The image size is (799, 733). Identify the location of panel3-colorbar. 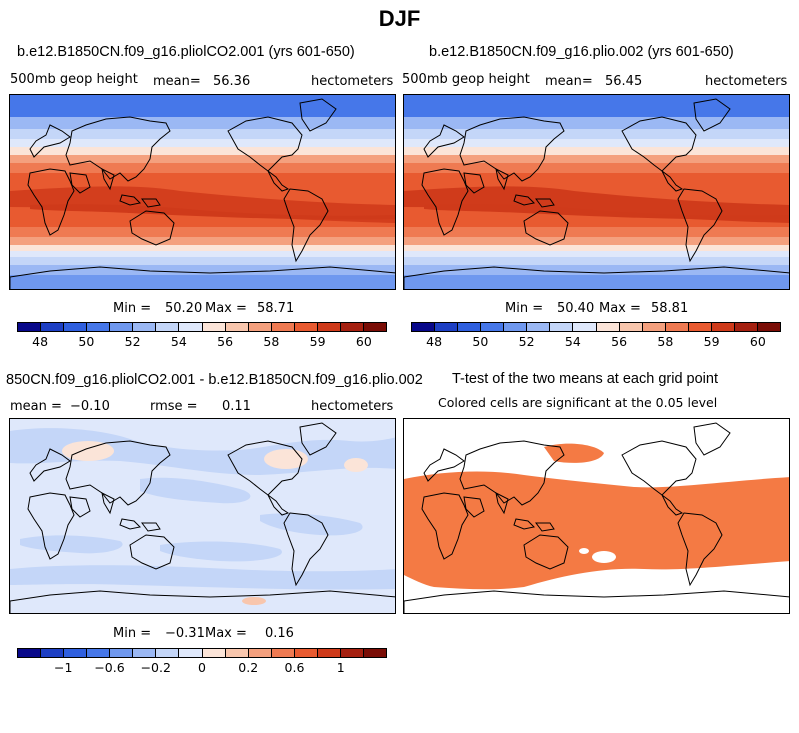
(202, 653).